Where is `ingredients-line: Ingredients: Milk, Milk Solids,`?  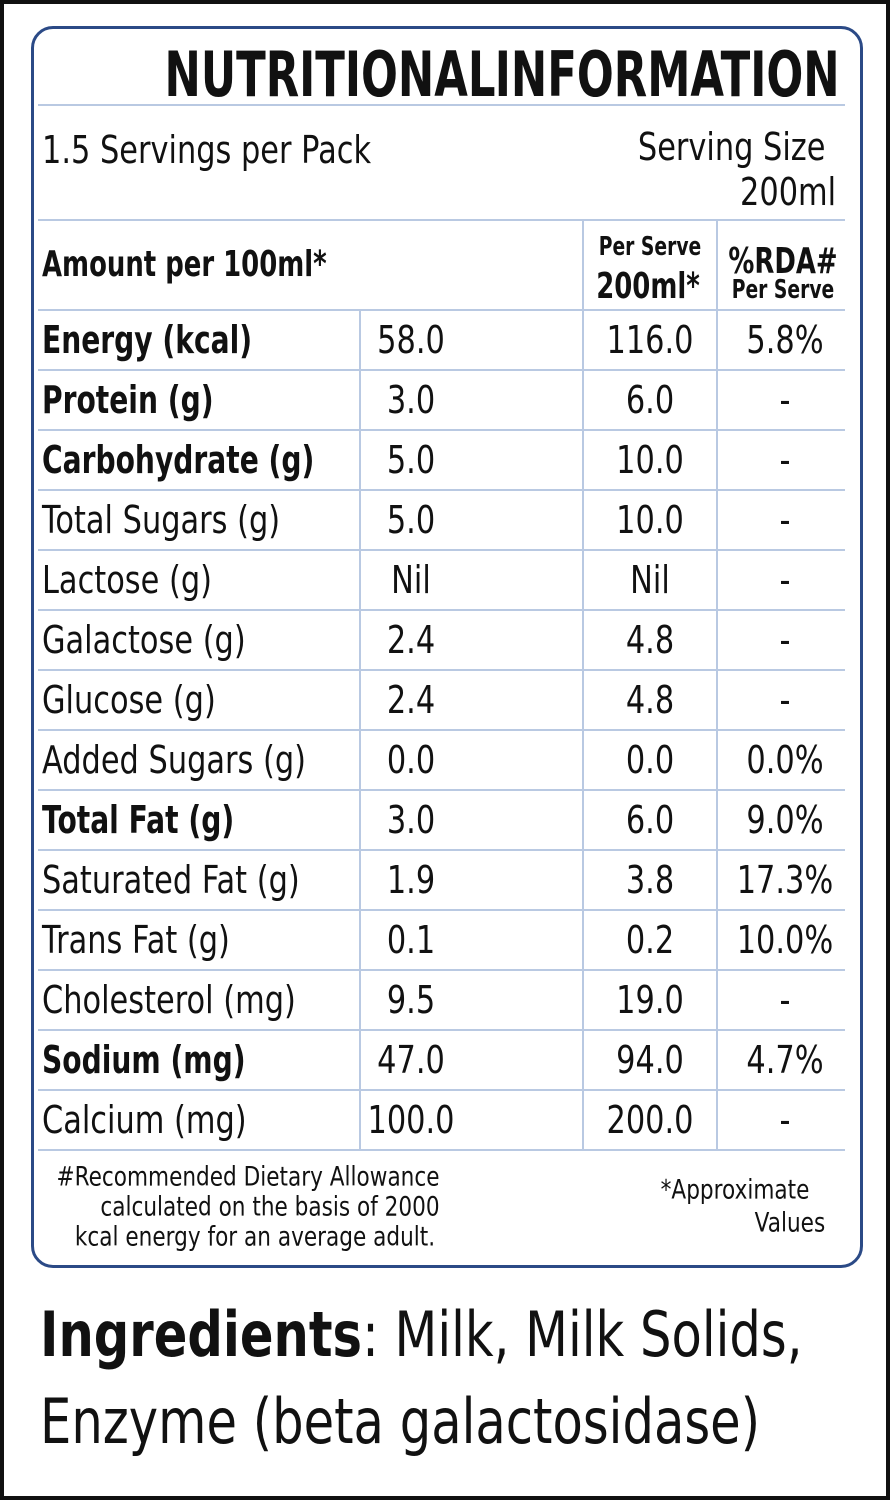
ingredients-line: Ingredients: Milk, Milk Solids, is located at coordinates (421, 1335).